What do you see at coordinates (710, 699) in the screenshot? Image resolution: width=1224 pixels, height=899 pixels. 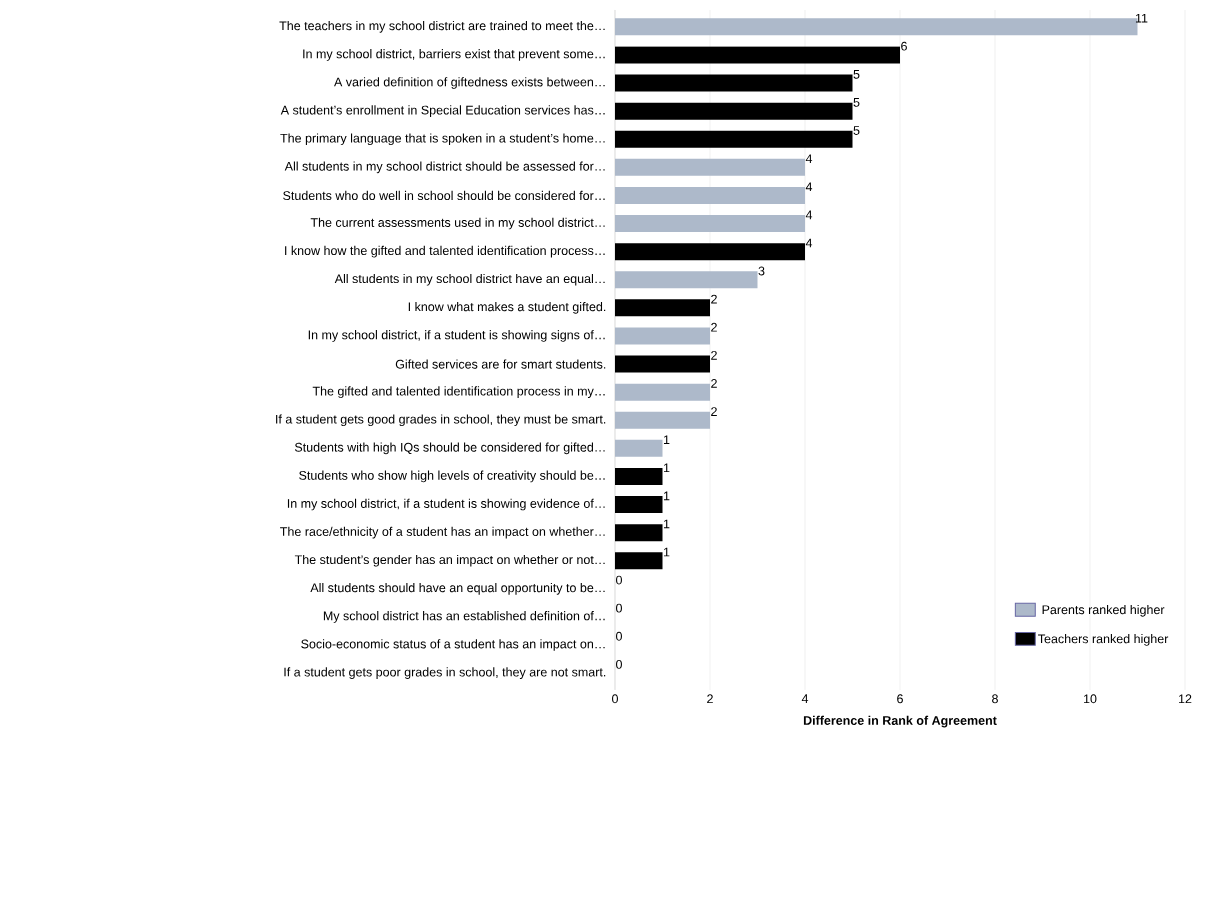 I see `x-tick-label: 2` at bounding box center [710, 699].